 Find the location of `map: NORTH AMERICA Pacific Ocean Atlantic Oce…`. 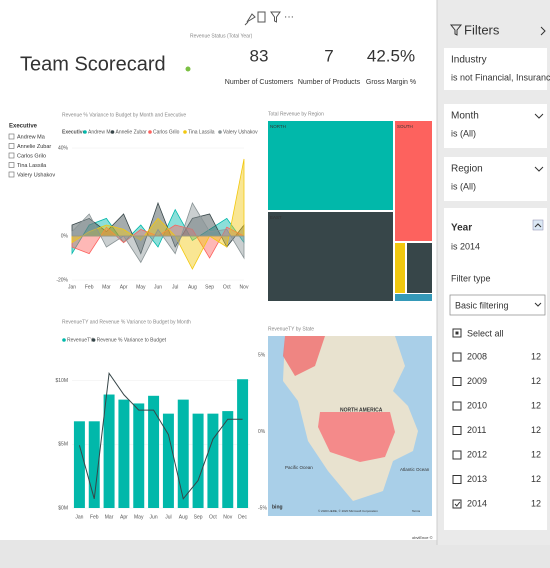

map: NORTH AMERICA Pacific Ocean Atlantic Oce… is located at coordinates (350, 426).